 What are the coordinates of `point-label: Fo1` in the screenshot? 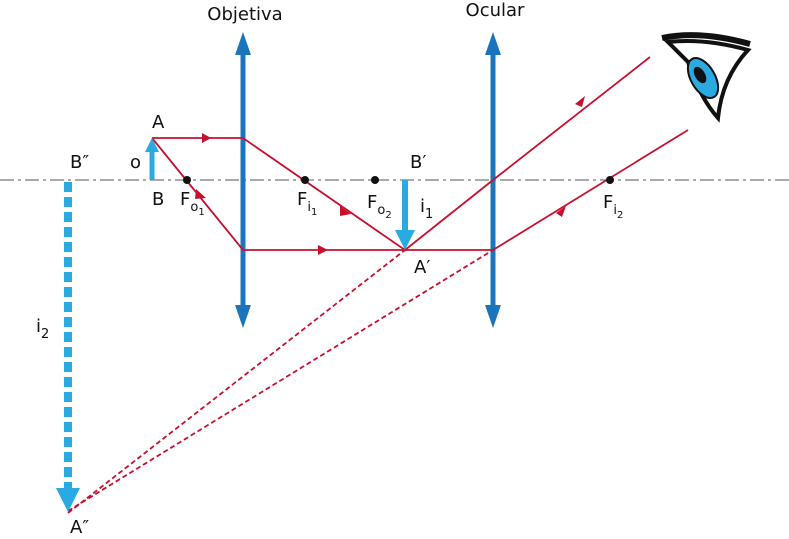 It's located at (192, 203).